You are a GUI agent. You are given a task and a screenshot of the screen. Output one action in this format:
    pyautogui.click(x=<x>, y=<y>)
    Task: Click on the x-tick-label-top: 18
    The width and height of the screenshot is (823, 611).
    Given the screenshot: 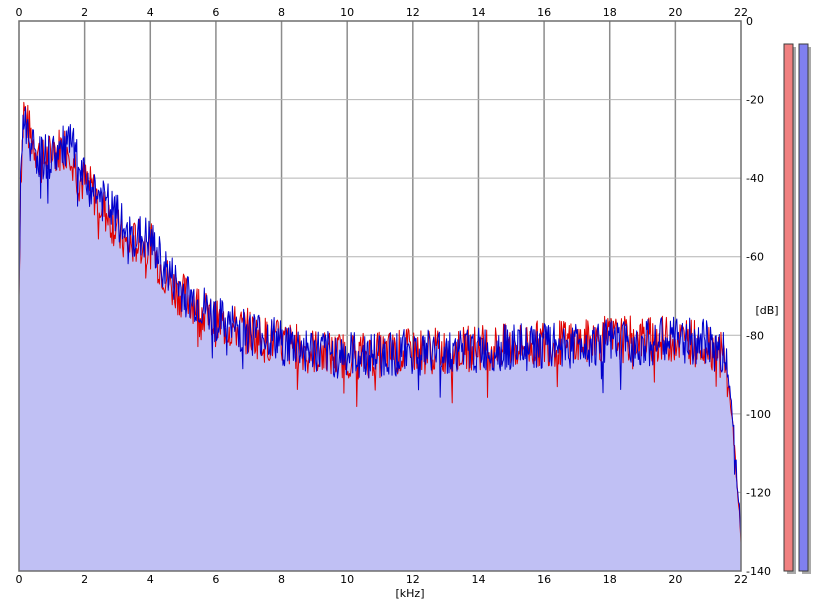 What is the action you would take?
    pyautogui.click(x=610, y=12)
    